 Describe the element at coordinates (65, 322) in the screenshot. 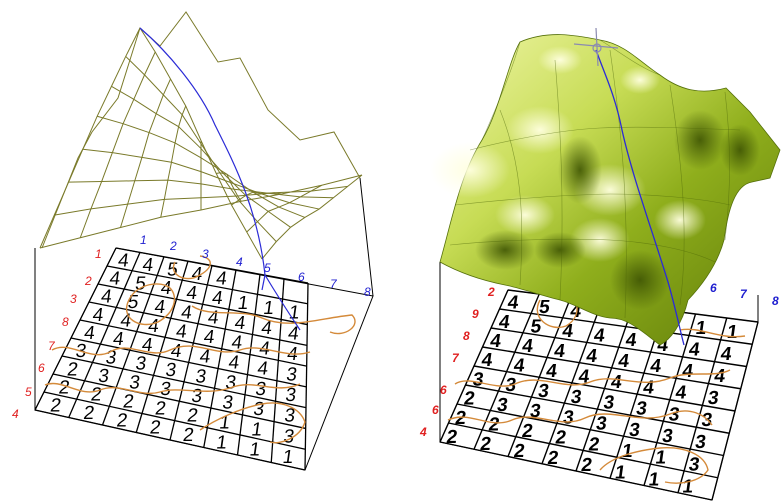

I see `row-label: 8` at that location.